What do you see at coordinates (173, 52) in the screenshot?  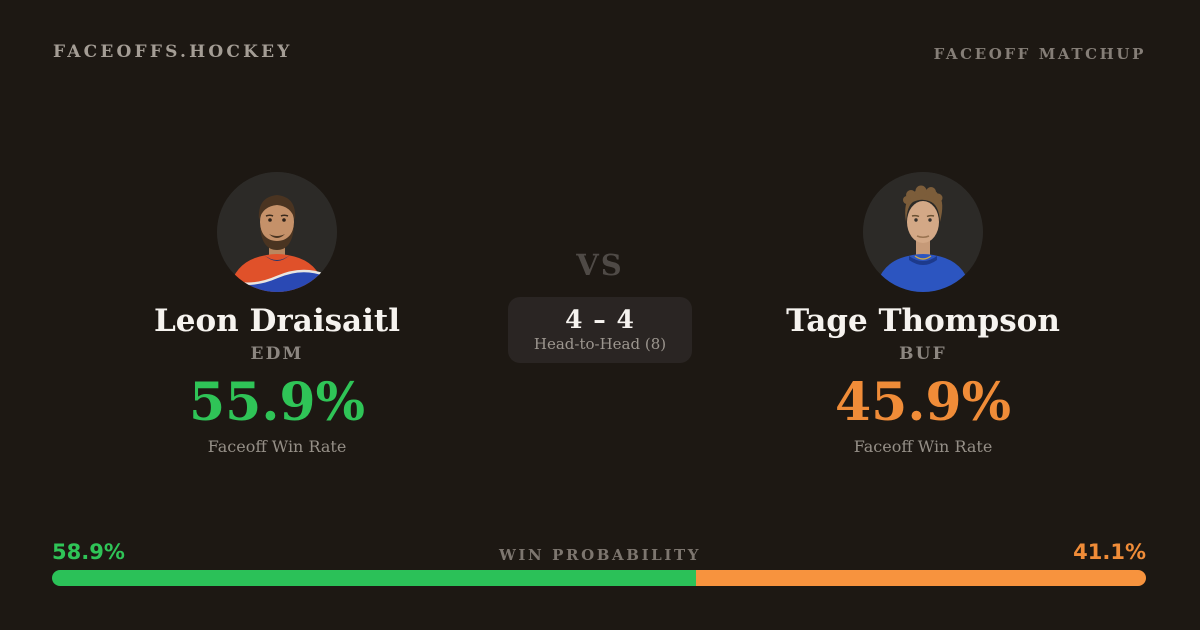 I see `brand-logo: FACEOFFS.HOCKEY` at bounding box center [173, 52].